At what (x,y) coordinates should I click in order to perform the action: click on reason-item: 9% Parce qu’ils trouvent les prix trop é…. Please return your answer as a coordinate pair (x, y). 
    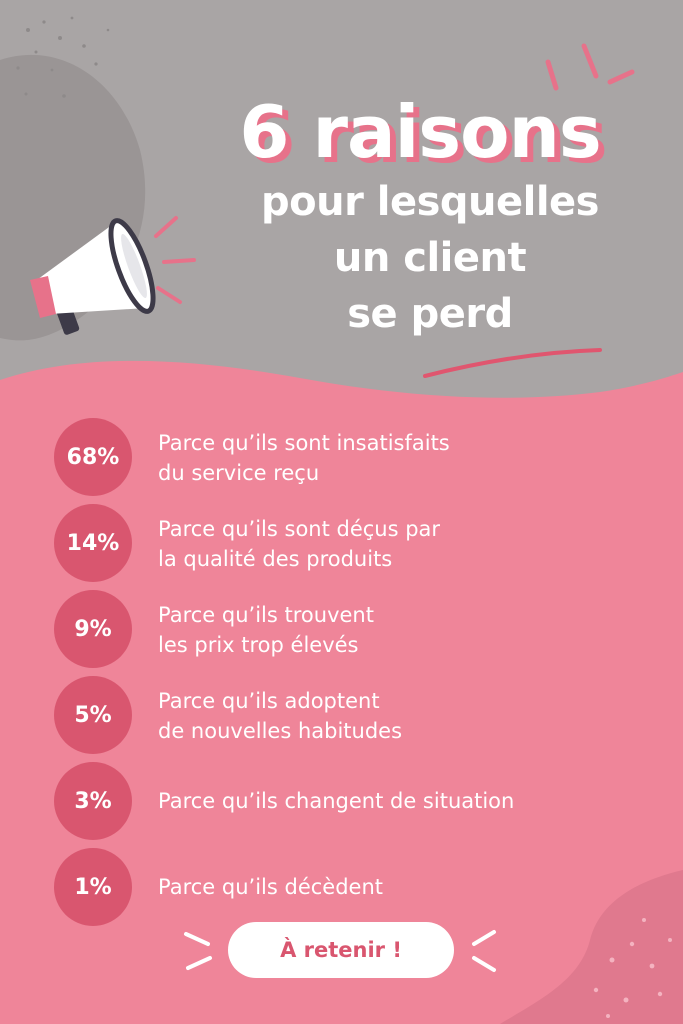
    Looking at the image, I should click on (354, 633).